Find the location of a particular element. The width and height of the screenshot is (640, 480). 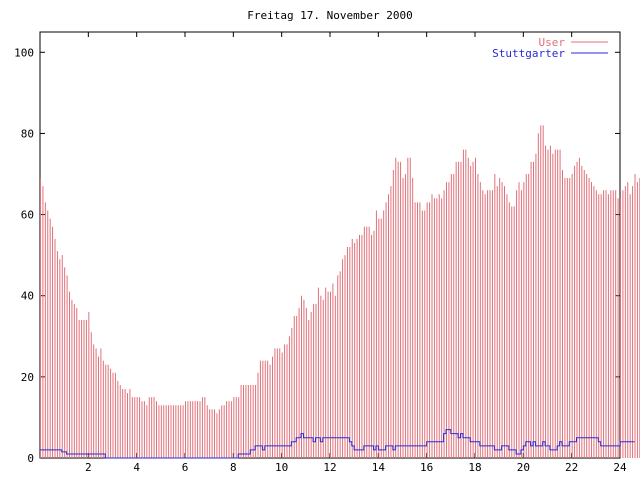

legend-label-user: User is located at coordinates (552, 42).